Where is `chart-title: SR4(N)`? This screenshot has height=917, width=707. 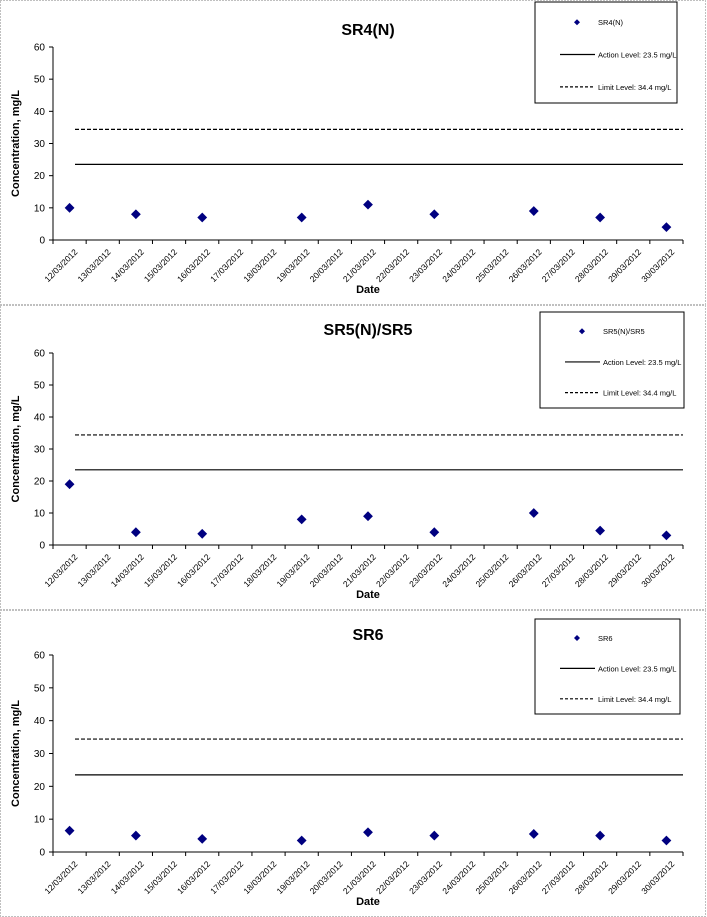
chart-title: SR4(N) is located at coordinates (367, 30).